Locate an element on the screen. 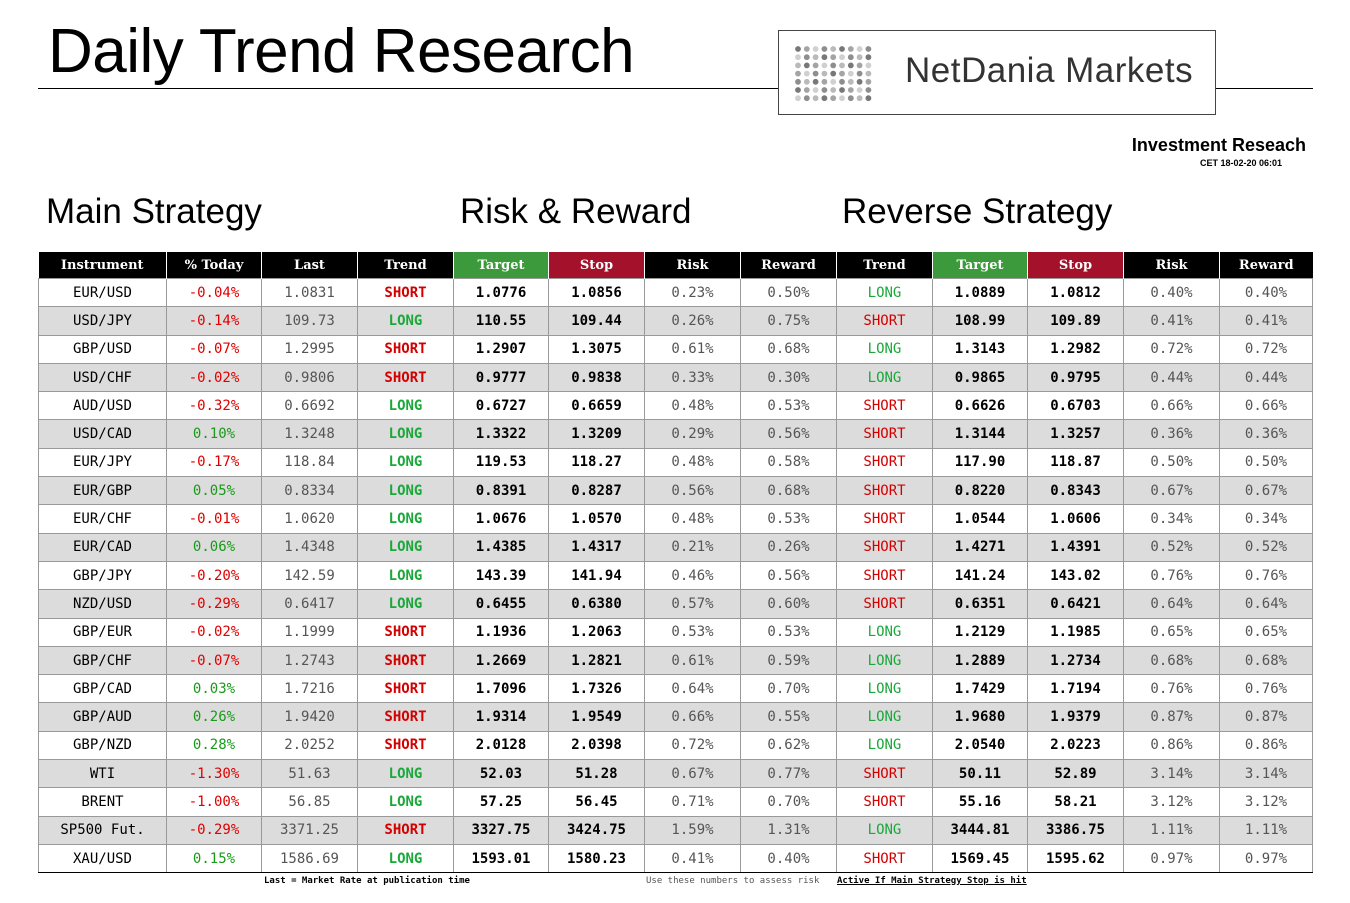  cell-stop: 0.9838 is located at coordinates (596, 377).